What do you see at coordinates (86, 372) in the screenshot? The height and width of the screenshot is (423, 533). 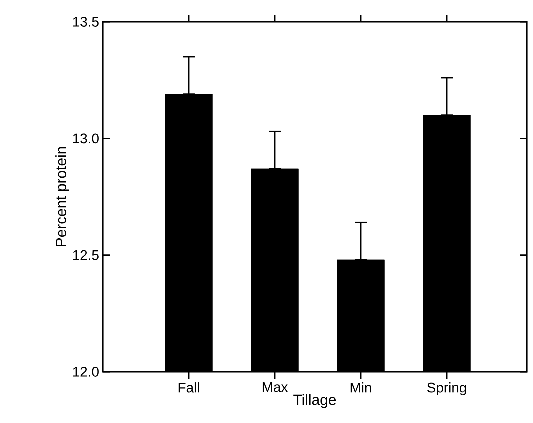 I see `y-tick-label: 12.0` at bounding box center [86, 372].